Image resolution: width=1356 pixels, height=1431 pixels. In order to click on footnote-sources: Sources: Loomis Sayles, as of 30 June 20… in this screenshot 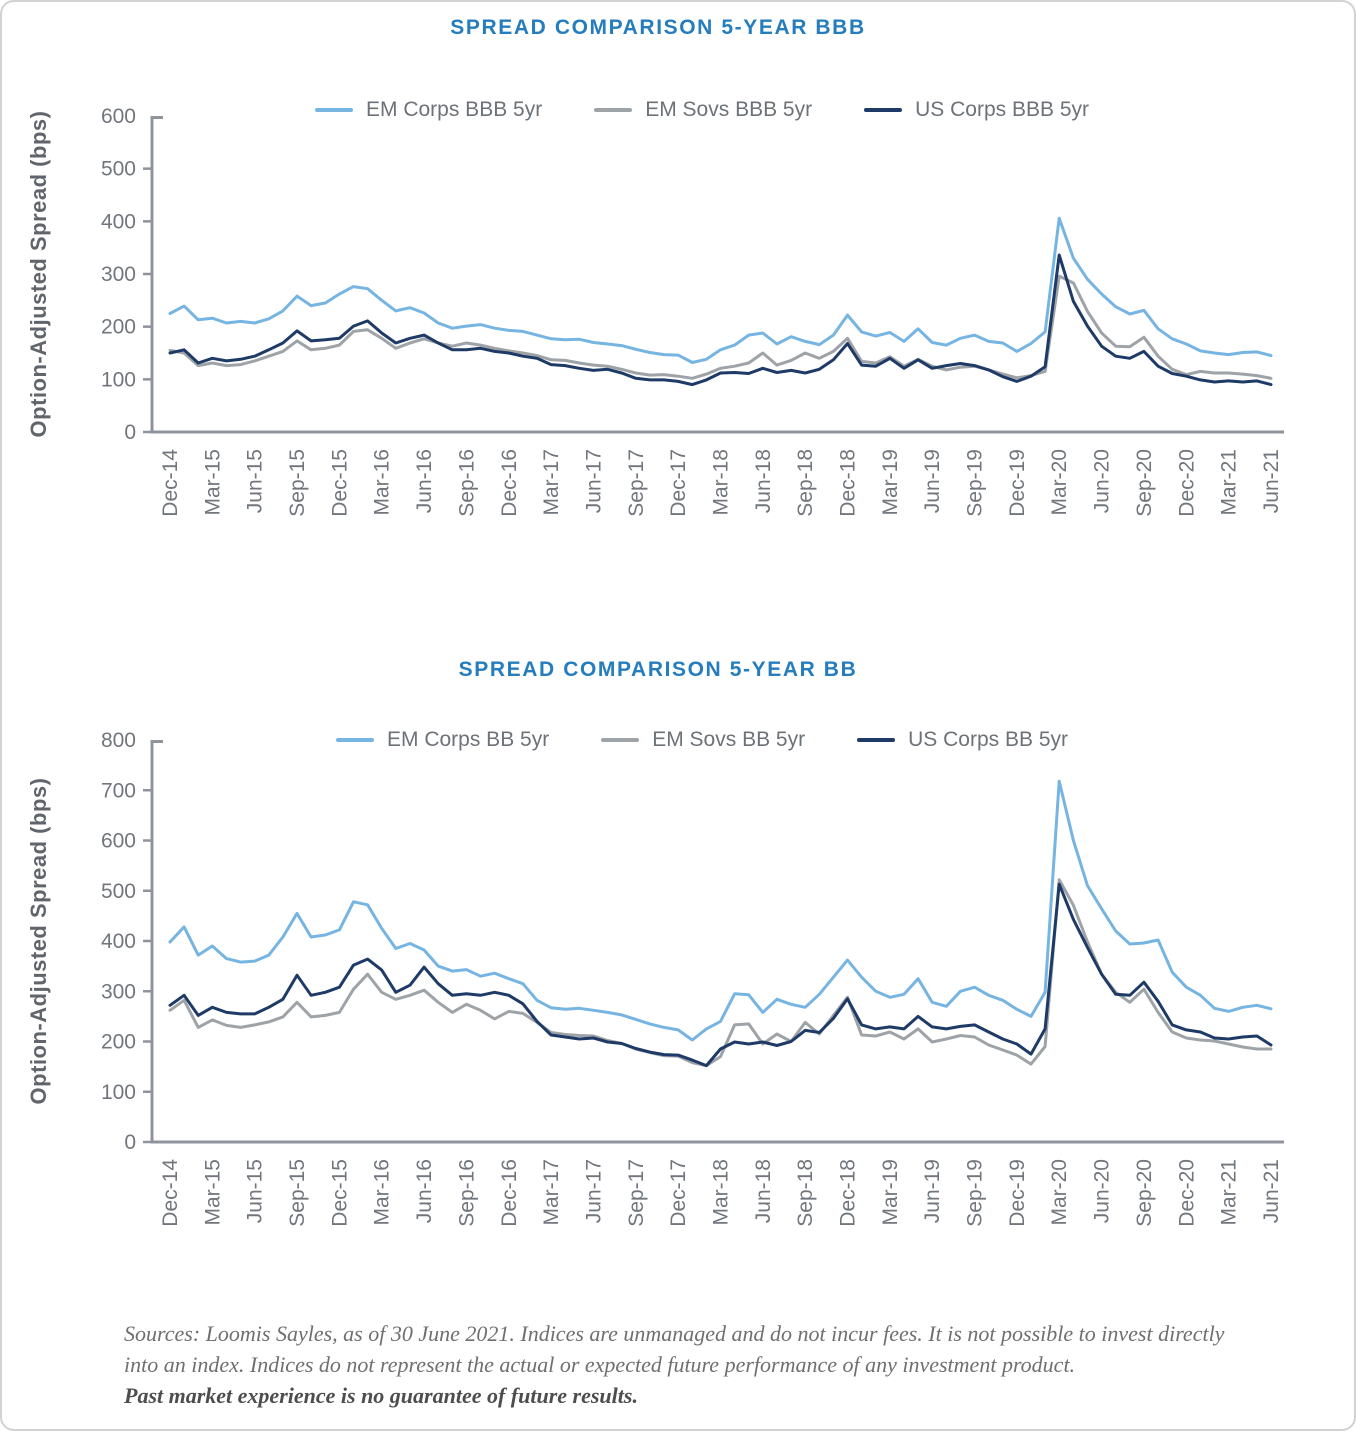, I will do `click(729, 1349)`.